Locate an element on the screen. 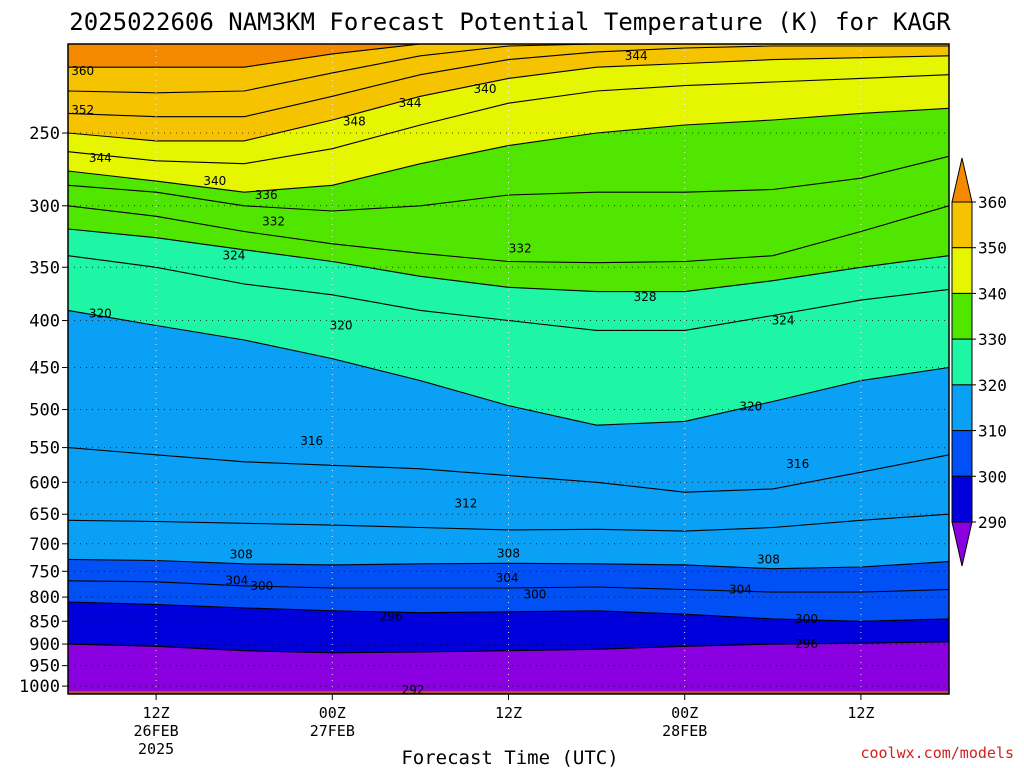  x-tick-label-24-1: 27FEB is located at coordinates (332, 731).